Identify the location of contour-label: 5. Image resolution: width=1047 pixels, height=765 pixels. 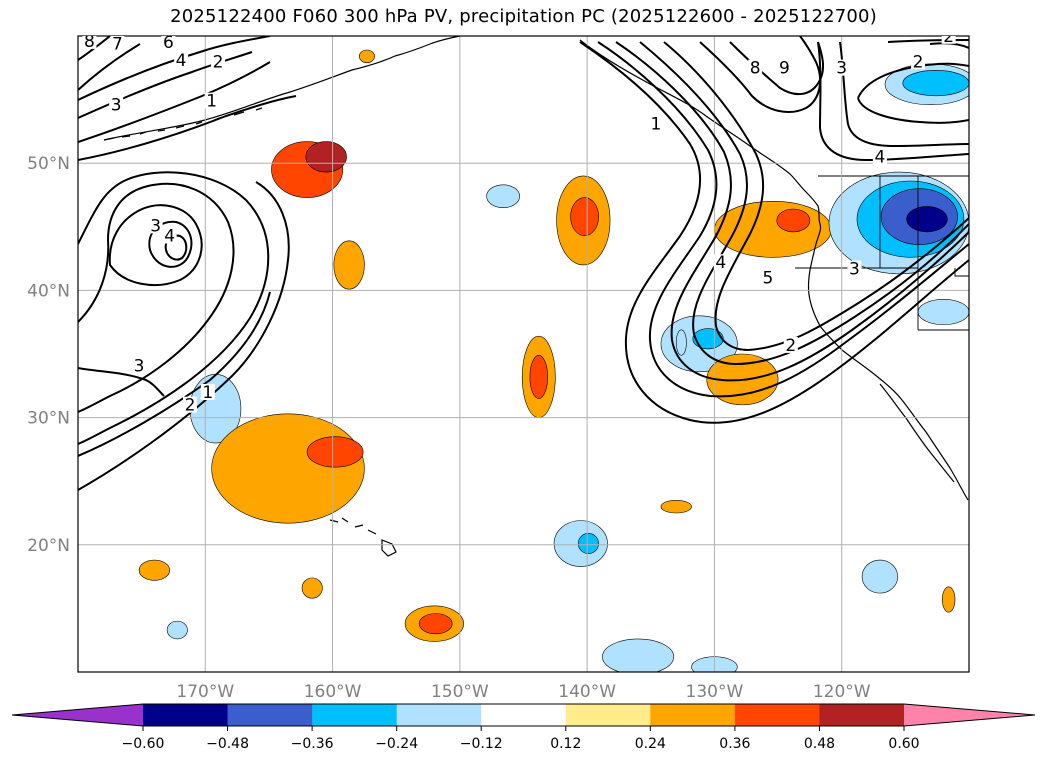
(767, 278).